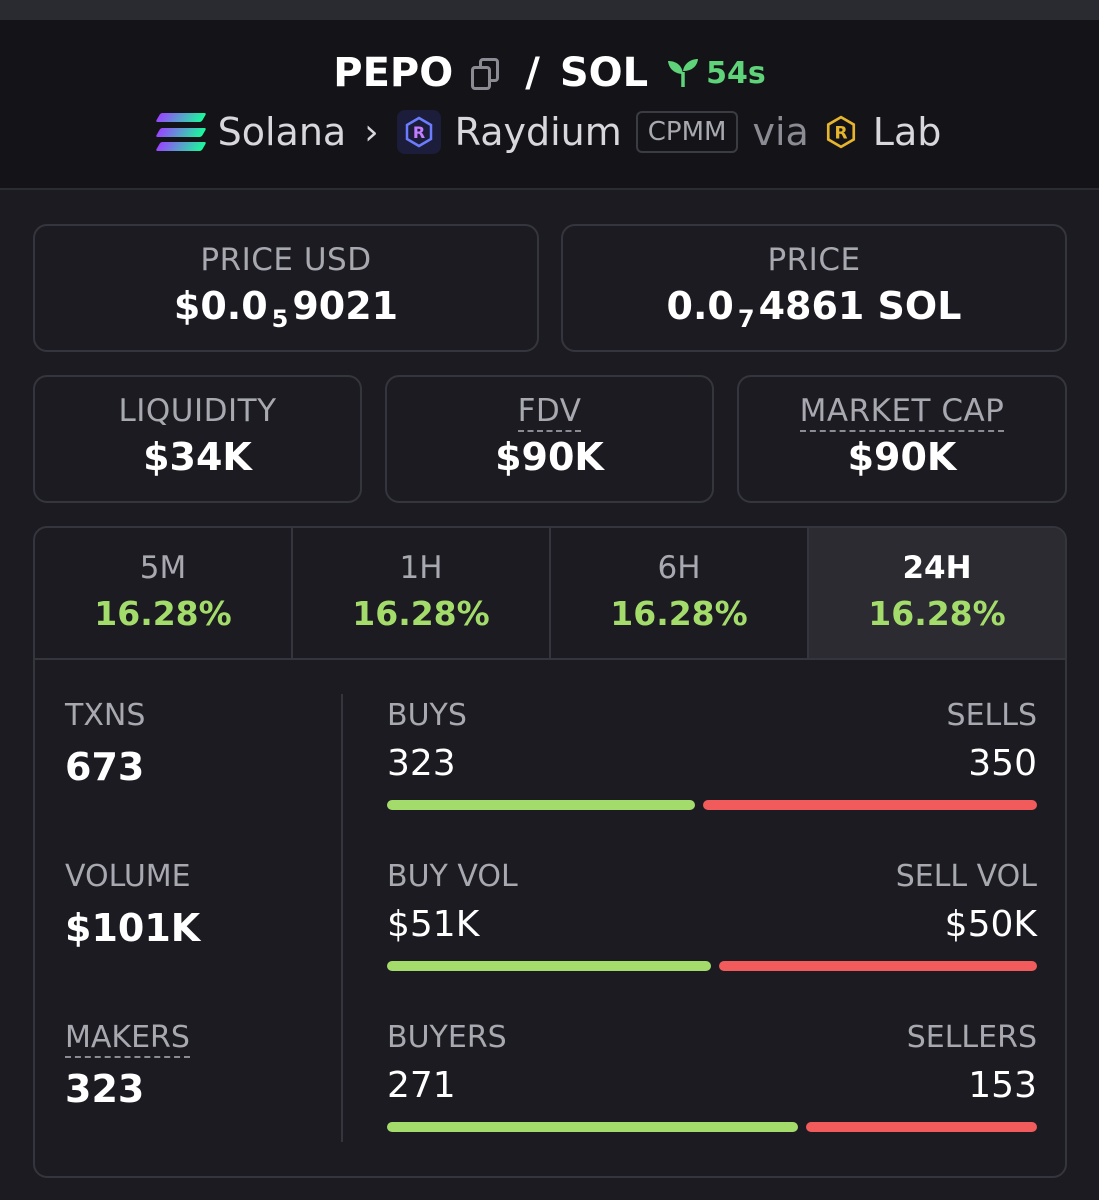 The width and height of the screenshot is (1099, 1200). I want to click on price-native-label: PRICE, so click(814, 260).